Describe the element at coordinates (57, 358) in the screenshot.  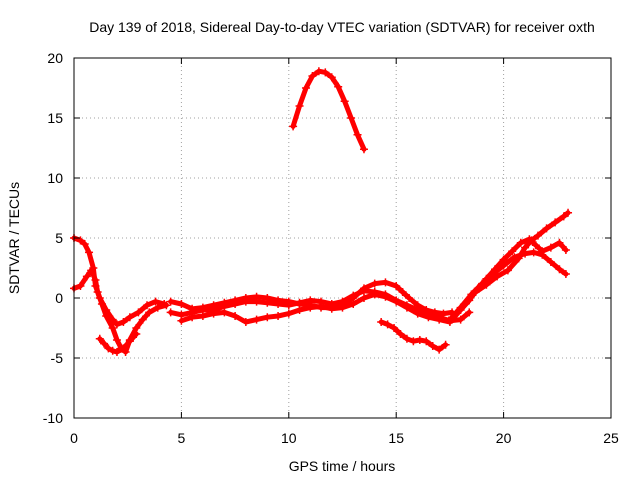
I see `y-tick-label: -5` at that location.